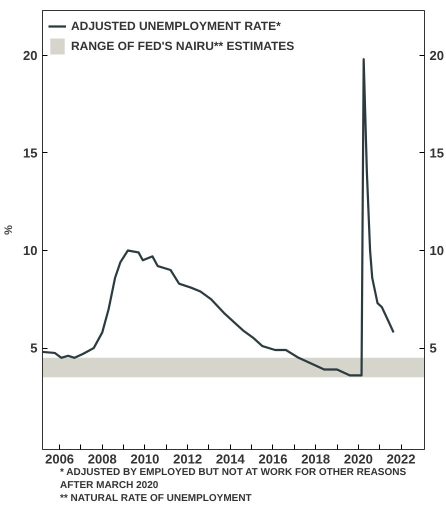 The image size is (446, 516). Describe the element at coordinates (102, 459) in the screenshot. I see `x-tick-label: 2008` at that location.